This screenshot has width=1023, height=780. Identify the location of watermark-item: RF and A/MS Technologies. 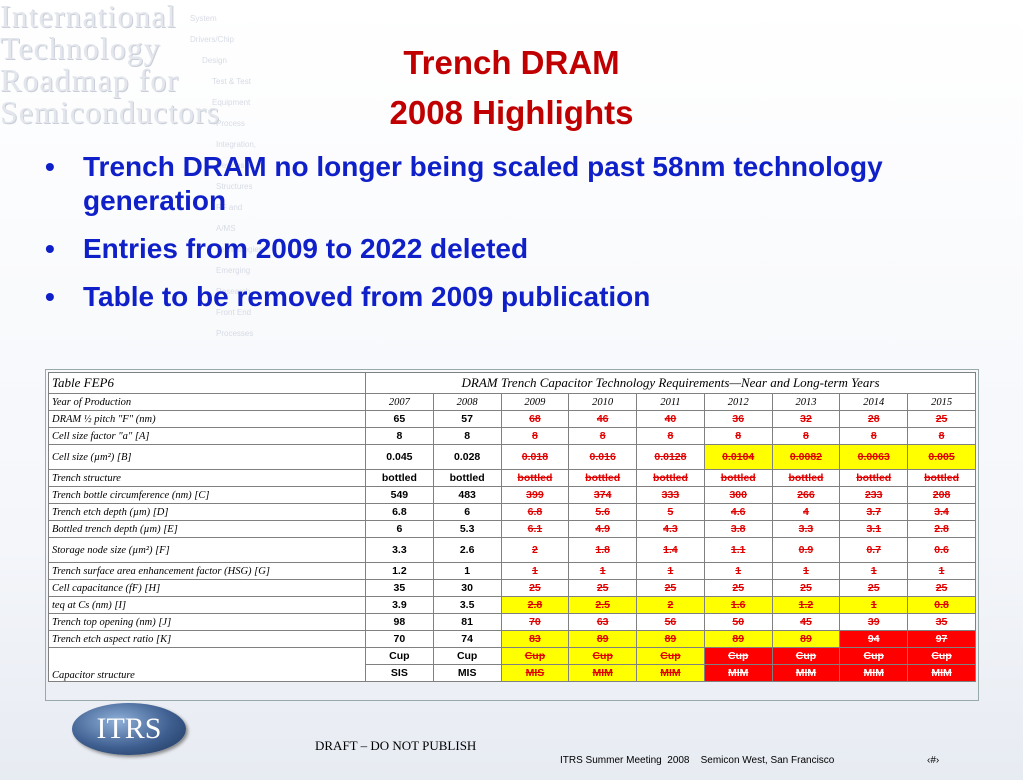
(239, 228).